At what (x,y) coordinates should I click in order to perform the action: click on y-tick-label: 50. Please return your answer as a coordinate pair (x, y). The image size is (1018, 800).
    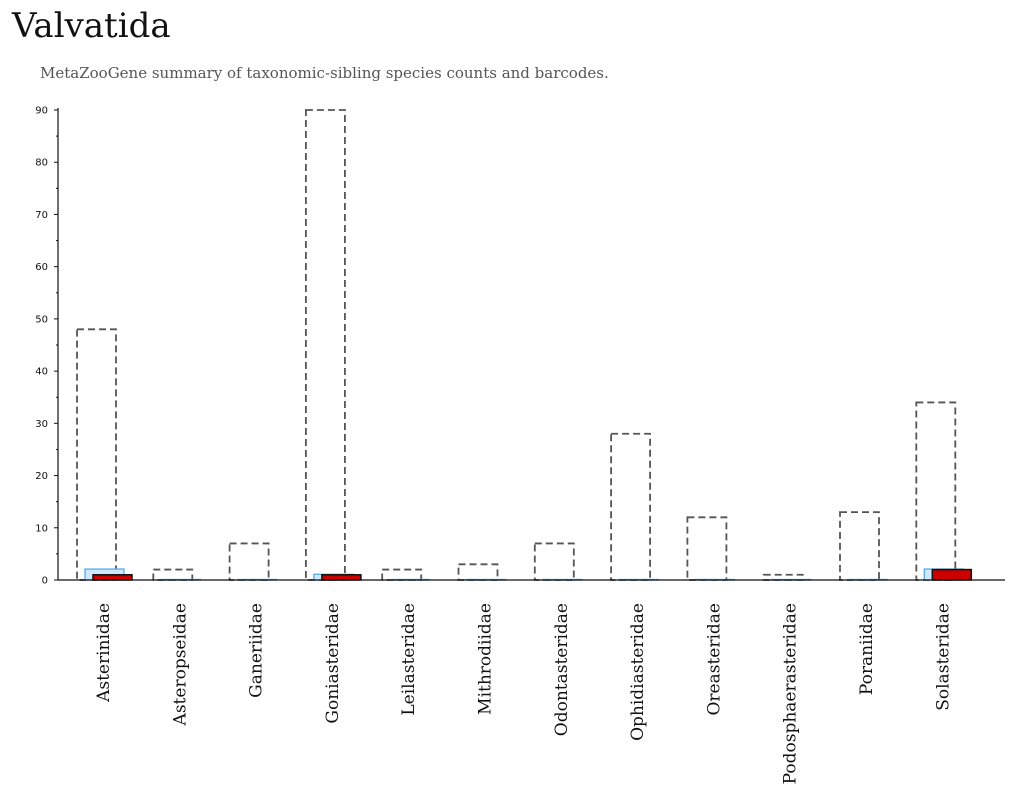
    Looking at the image, I should click on (41, 319).